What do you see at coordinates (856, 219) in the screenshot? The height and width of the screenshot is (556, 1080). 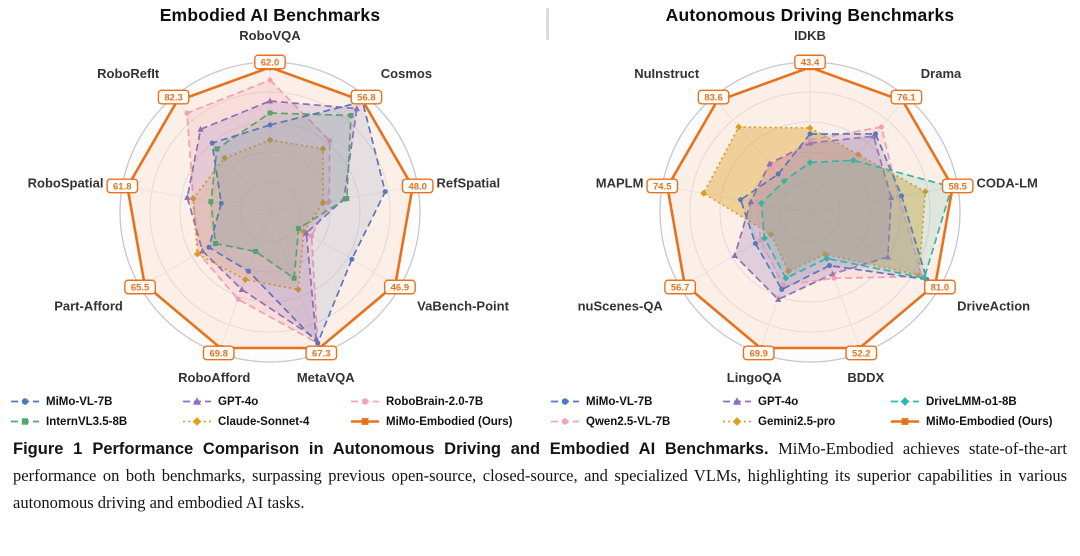 I see `series-drivelmm-o1-8b` at bounding box center [856, 219].